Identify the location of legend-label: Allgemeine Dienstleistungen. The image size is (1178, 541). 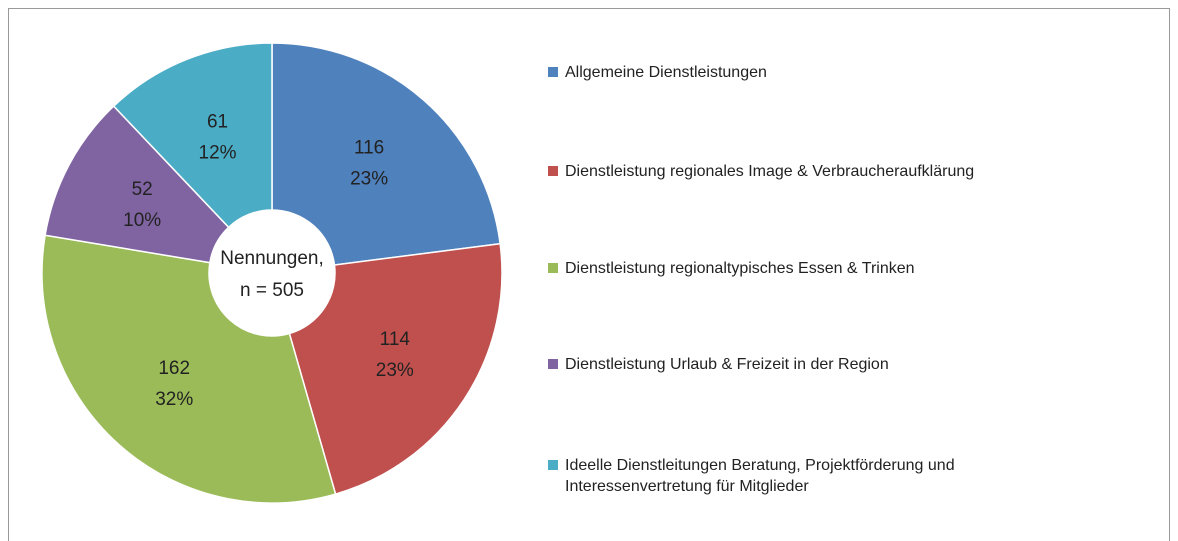
(666, 72).